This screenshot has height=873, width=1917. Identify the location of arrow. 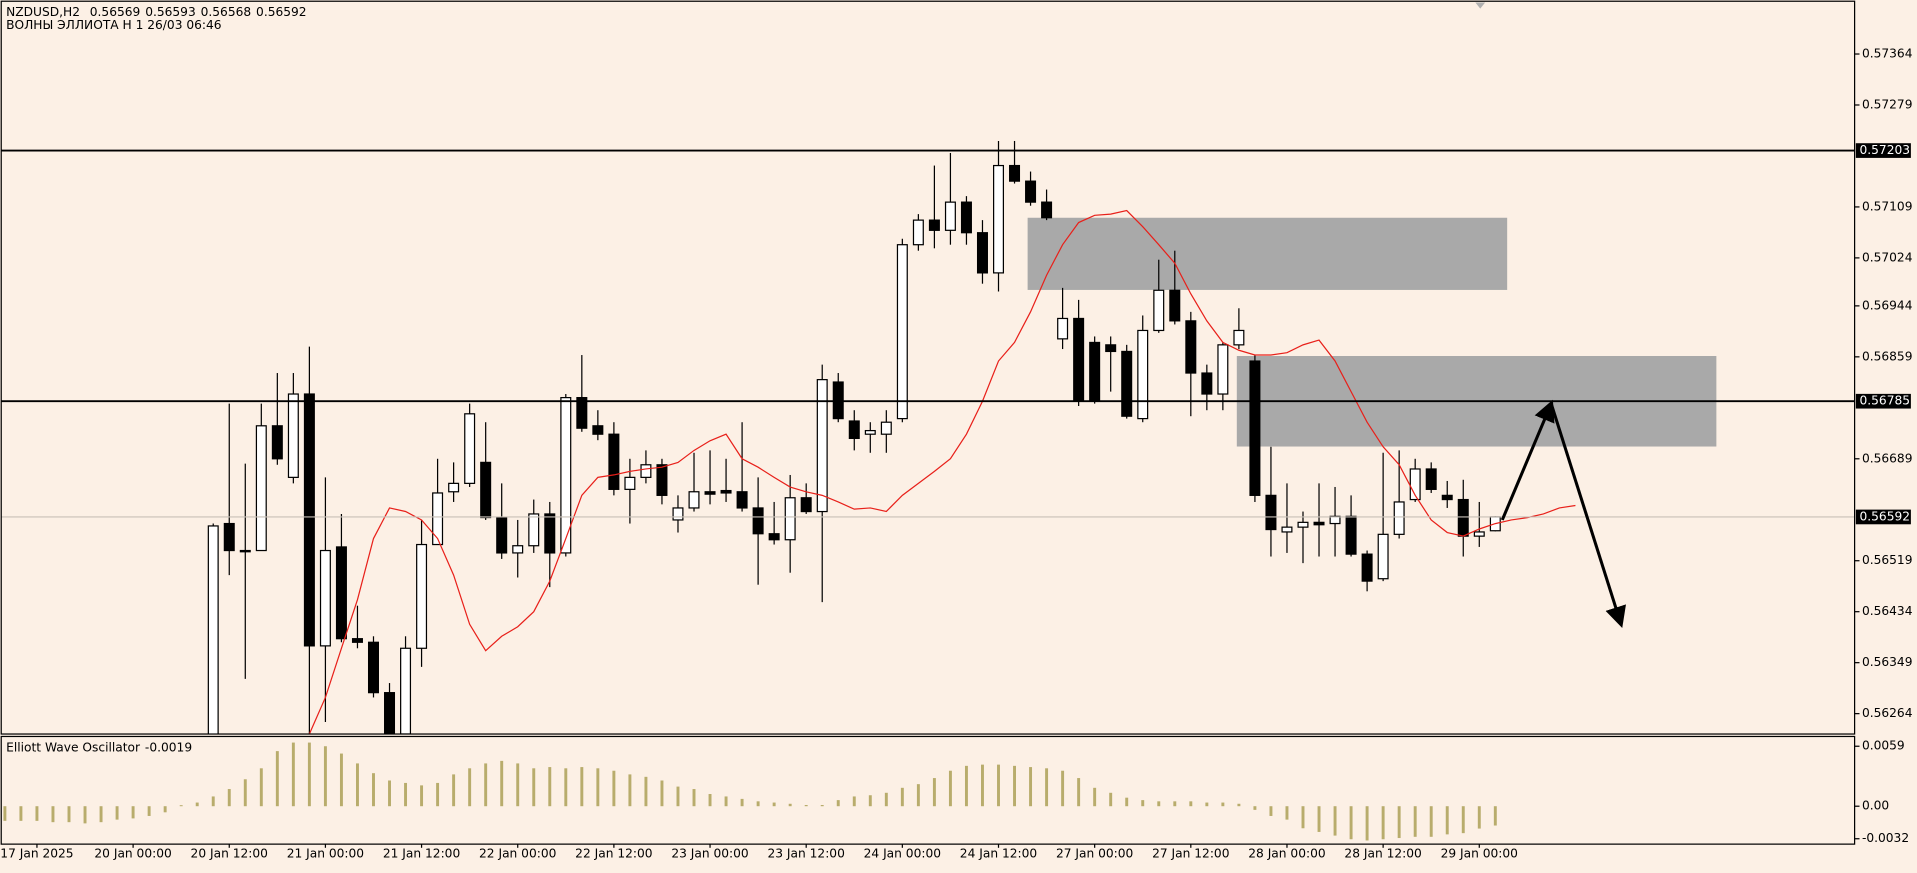
(1587, 516).